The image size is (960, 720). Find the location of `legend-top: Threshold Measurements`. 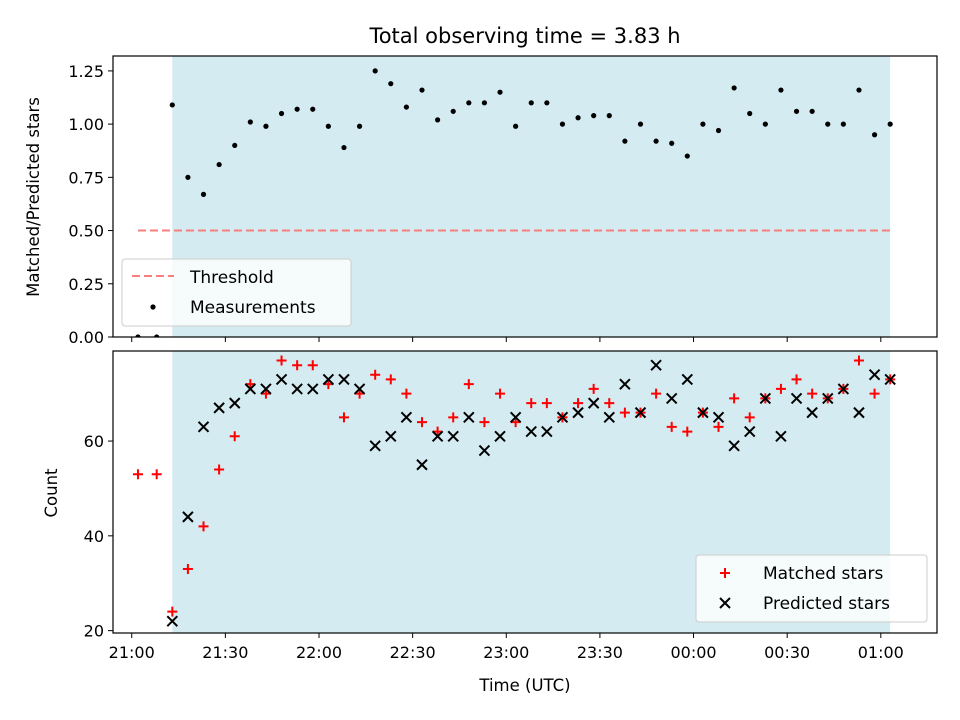

legend-top: Threshold Measurements is located at coordinates (236, 292).